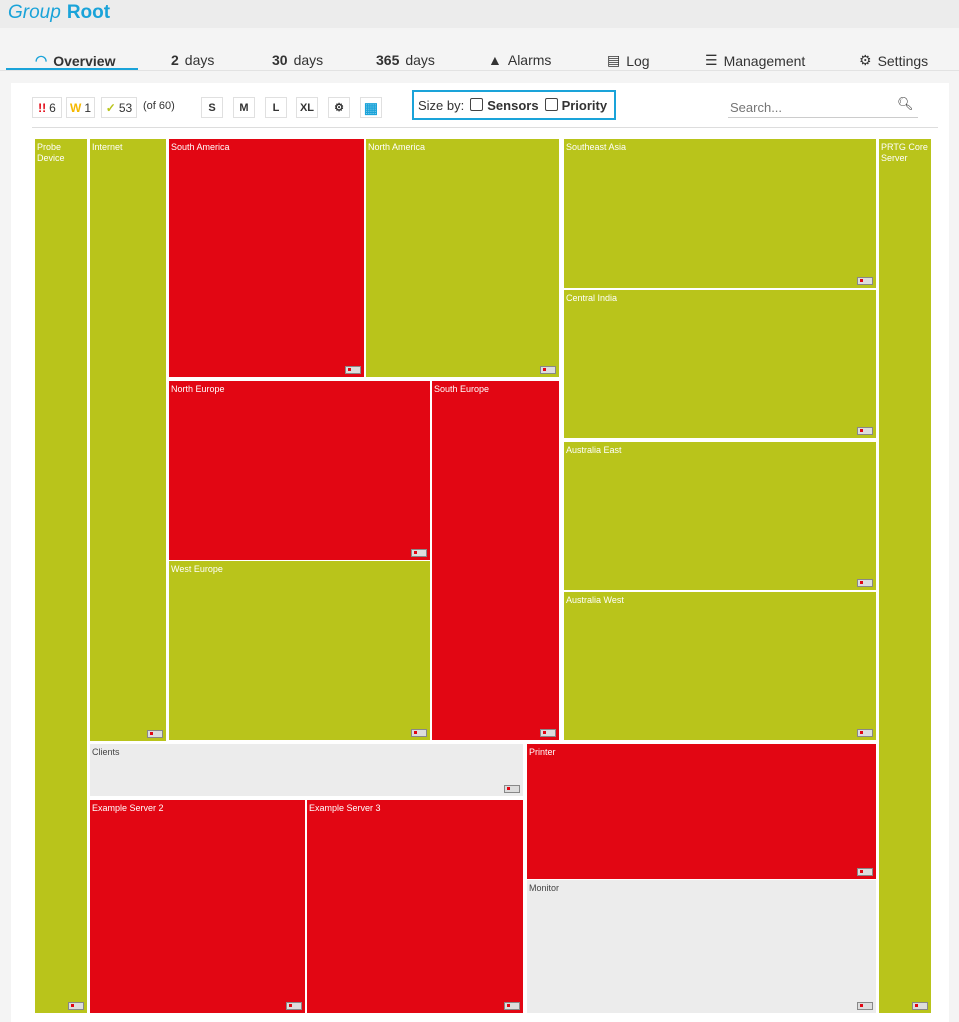  Describe the element at coordinates (307, 107) in the screenshot. I see `size-xl-button: XL` at that location.